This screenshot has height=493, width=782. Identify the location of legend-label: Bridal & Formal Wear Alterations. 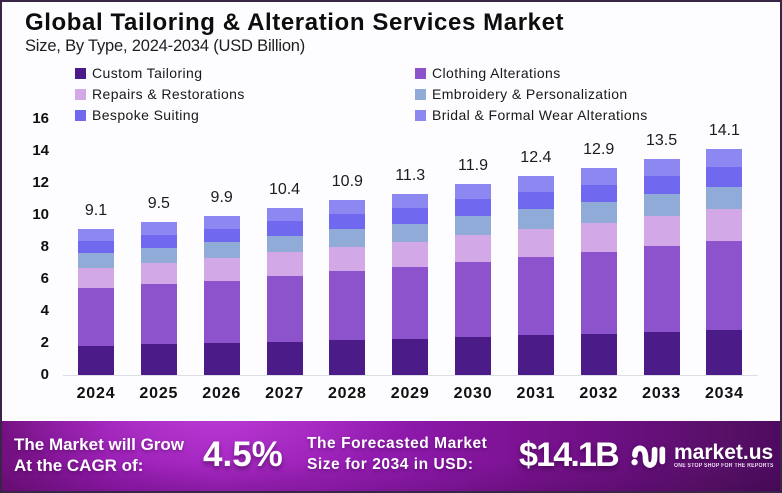
(540, 115).